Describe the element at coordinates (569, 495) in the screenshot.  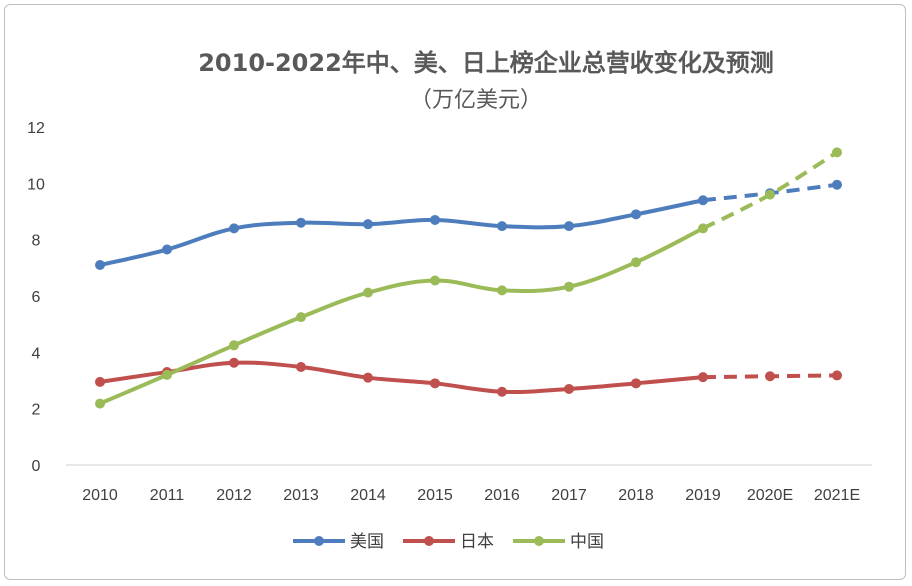
I see `x-tick-label: 2017` at that location.